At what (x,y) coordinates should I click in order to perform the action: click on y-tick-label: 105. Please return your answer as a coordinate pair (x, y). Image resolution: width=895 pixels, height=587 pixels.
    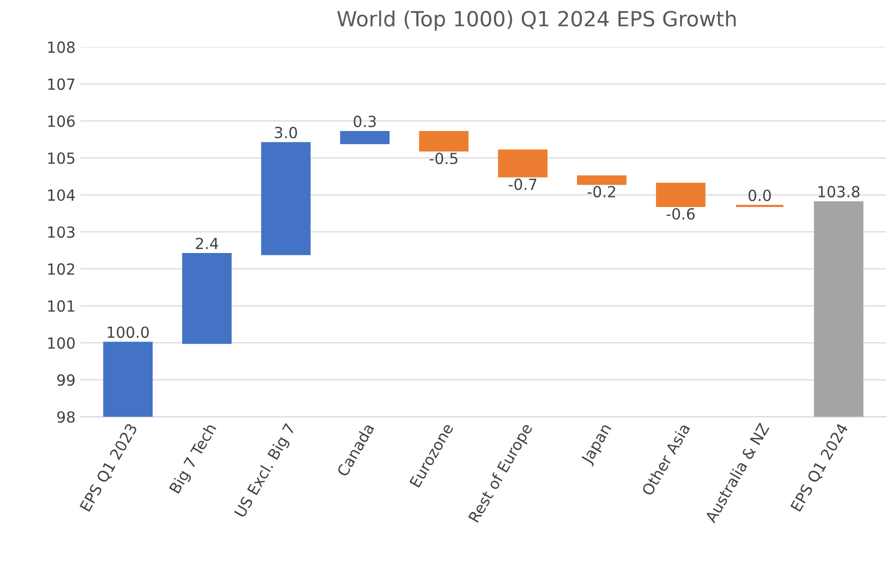
    Looking at the image, I should click on (61, 158).